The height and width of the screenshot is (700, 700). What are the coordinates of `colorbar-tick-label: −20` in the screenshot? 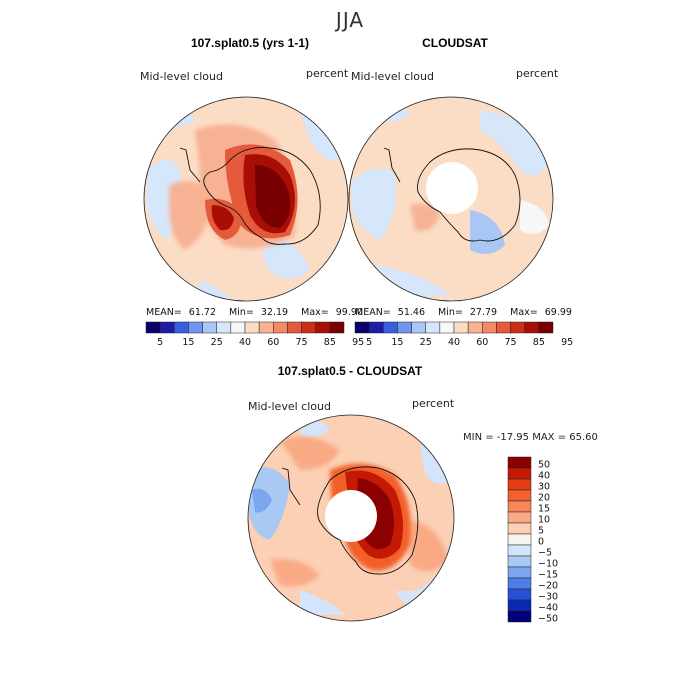 It's located at (548, 586).